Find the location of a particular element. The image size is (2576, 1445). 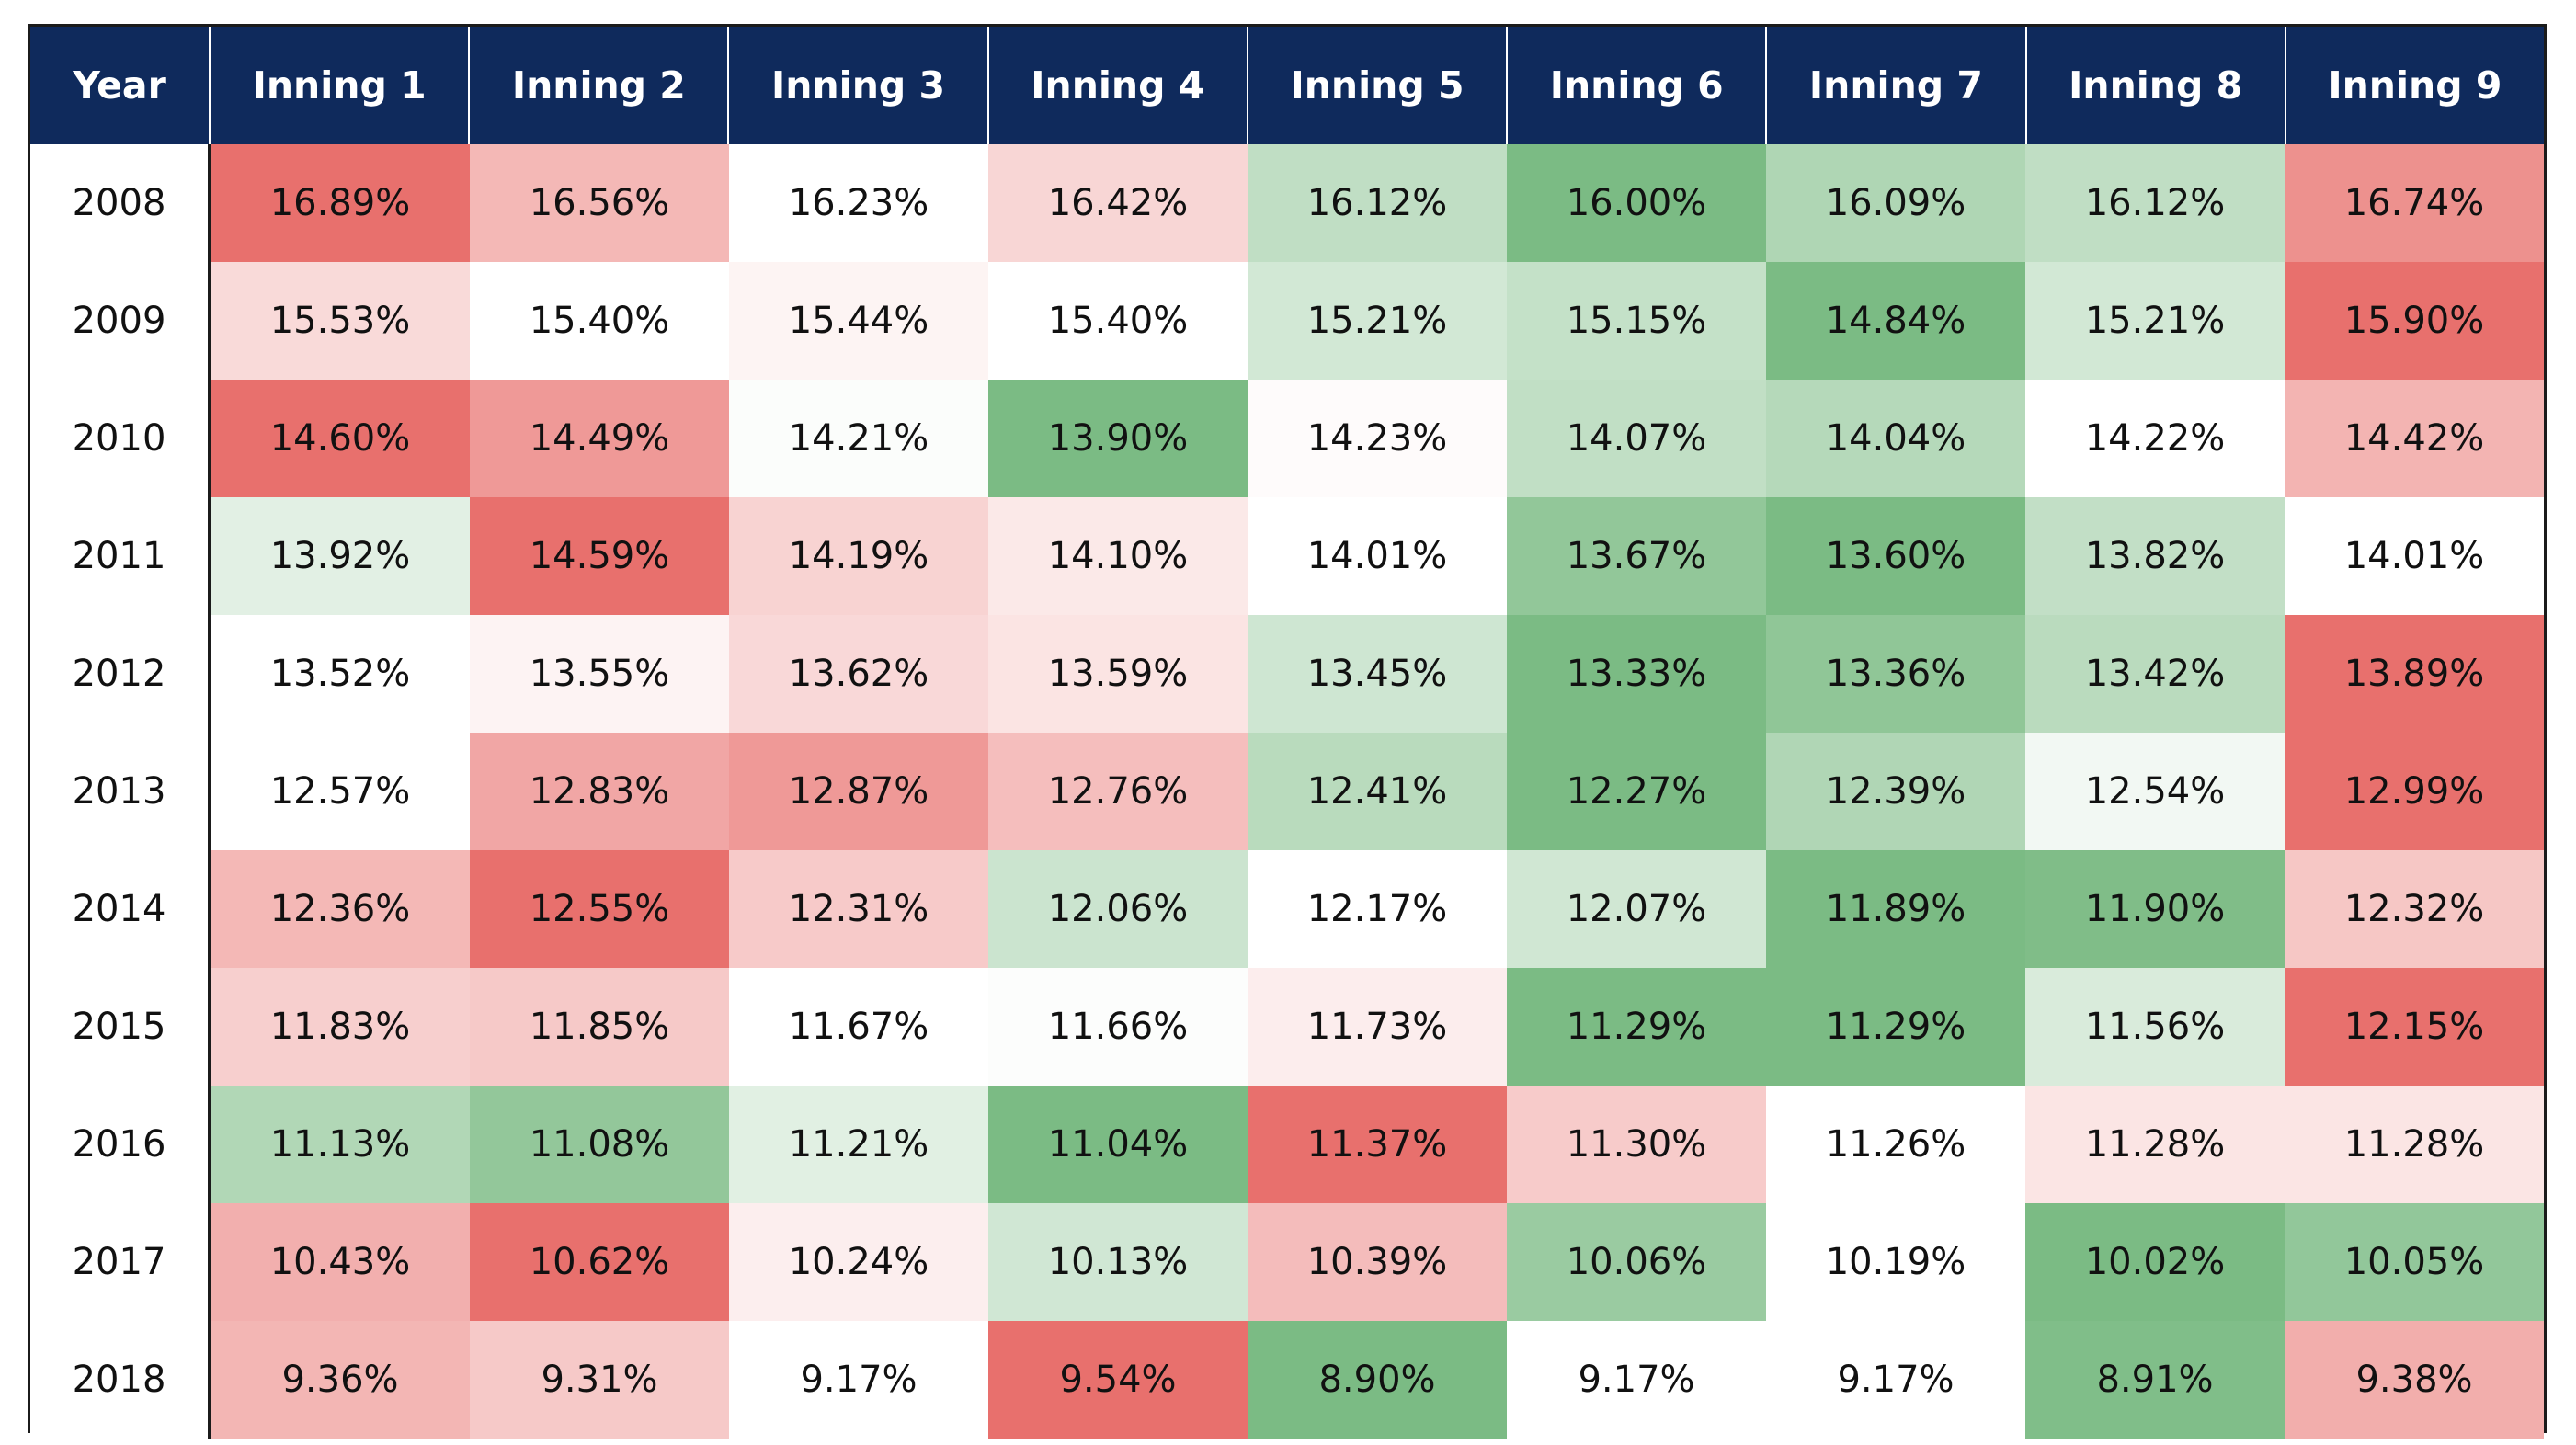

value-cell: 13.62% is located at coordinates (858, 674).